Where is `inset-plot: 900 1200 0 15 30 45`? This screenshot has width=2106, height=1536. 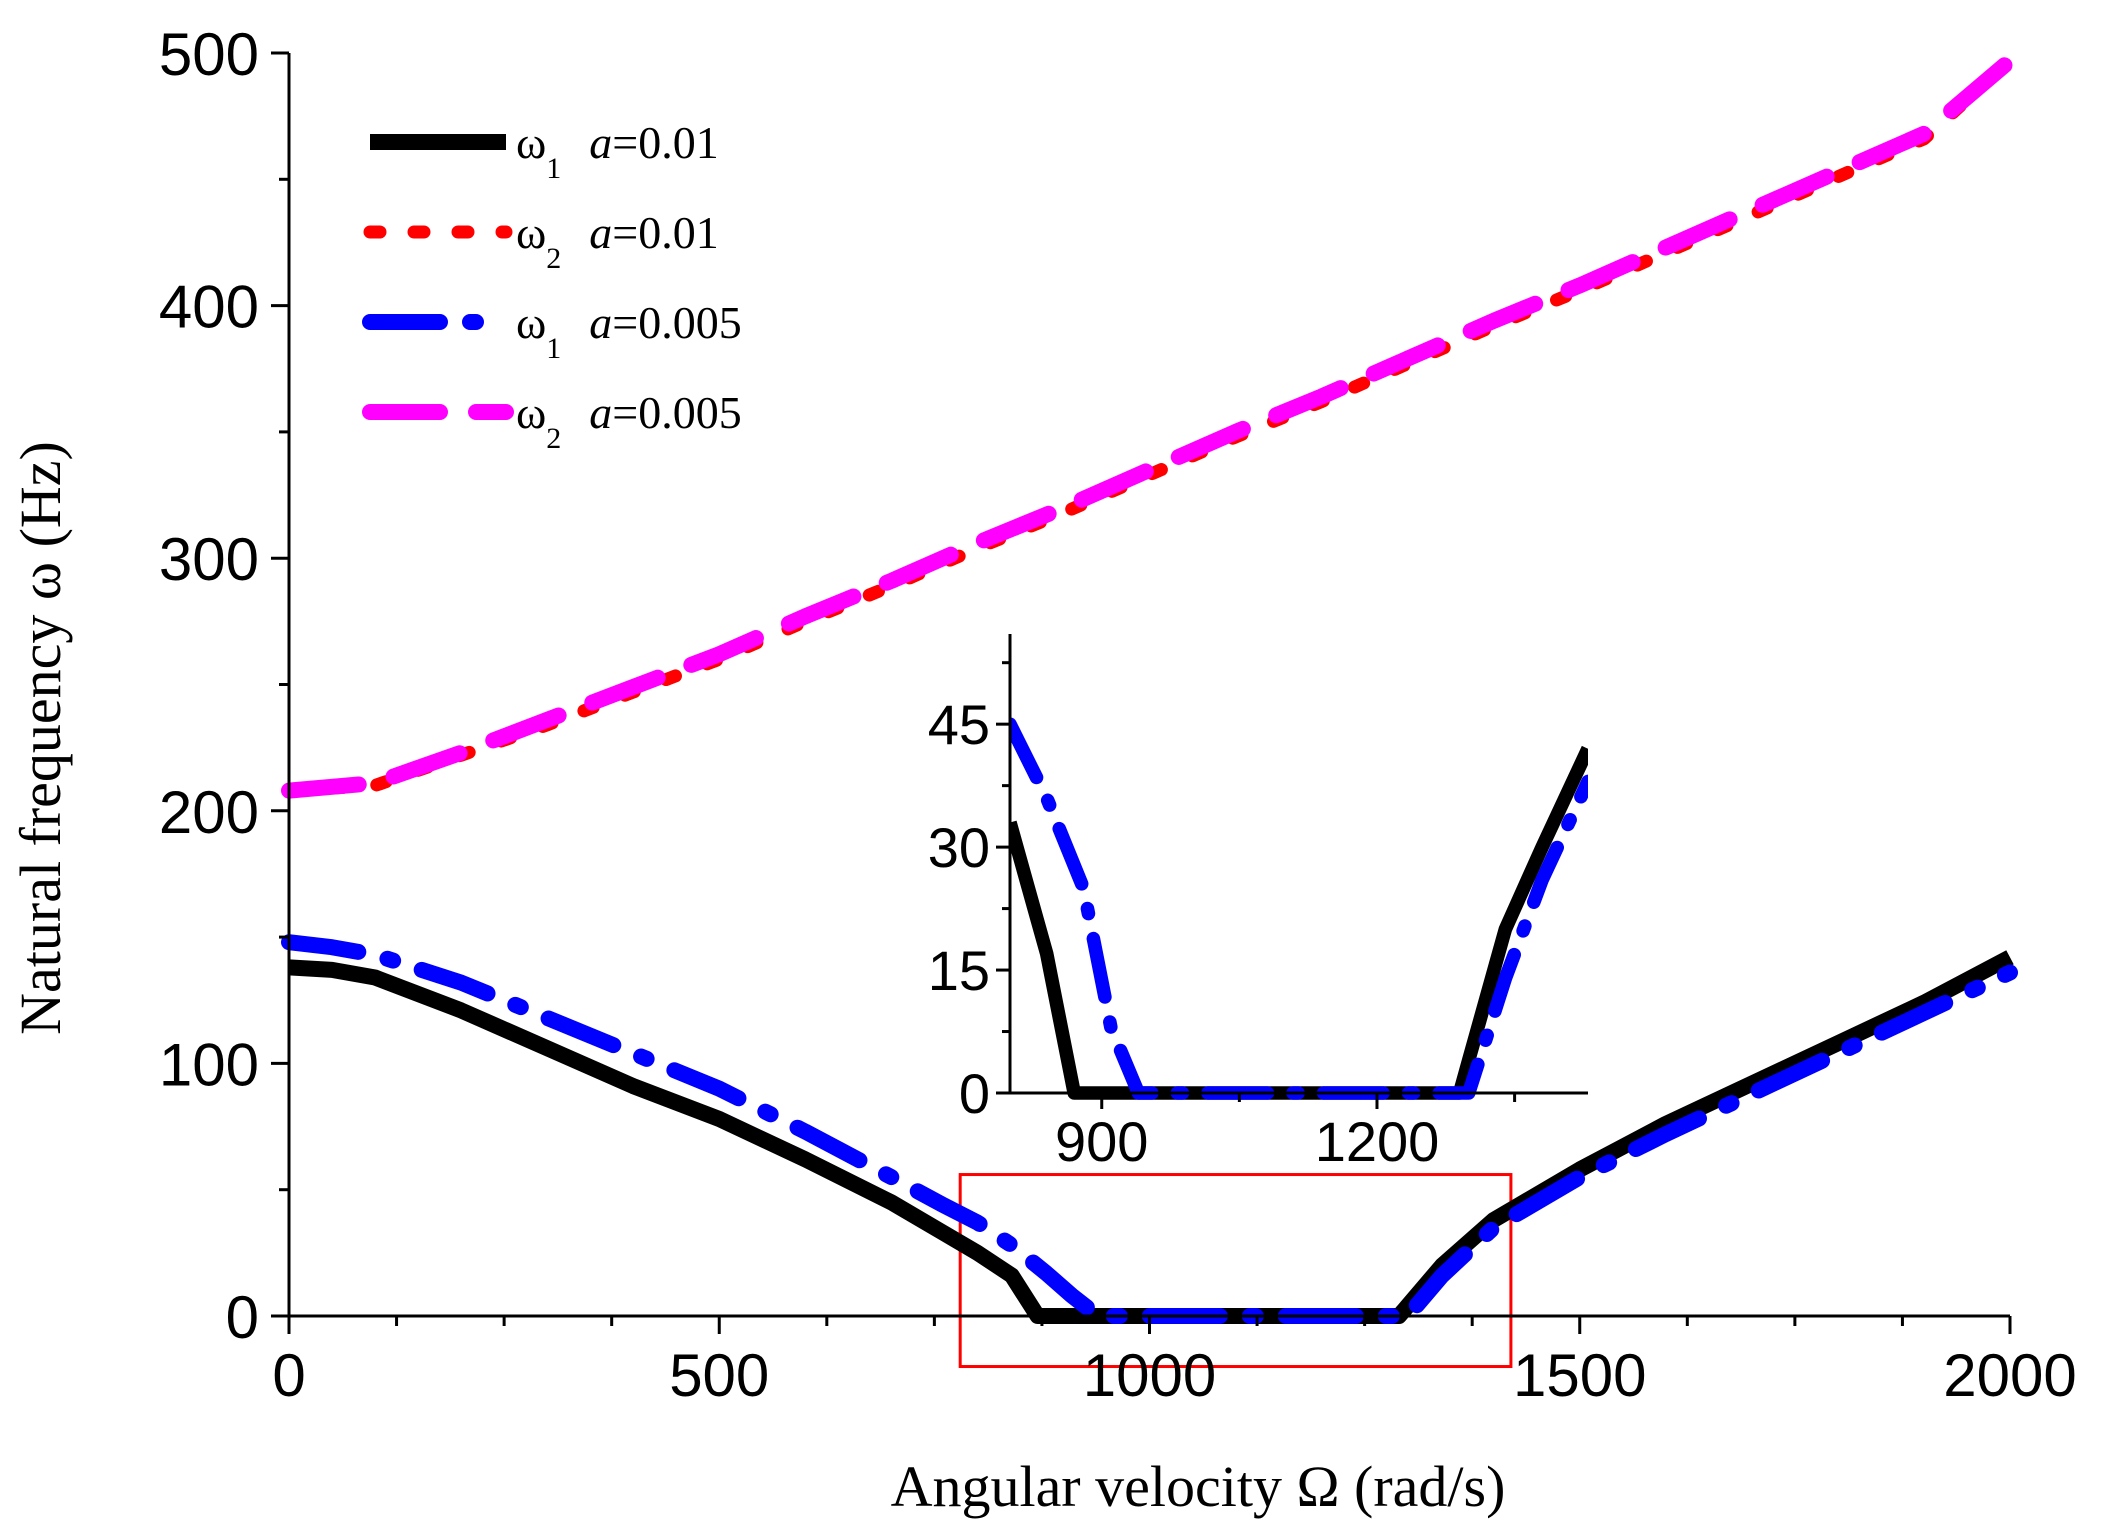 inset-plot: 900 1200 0 15 30 45 is located at coordinates (1258, 903).